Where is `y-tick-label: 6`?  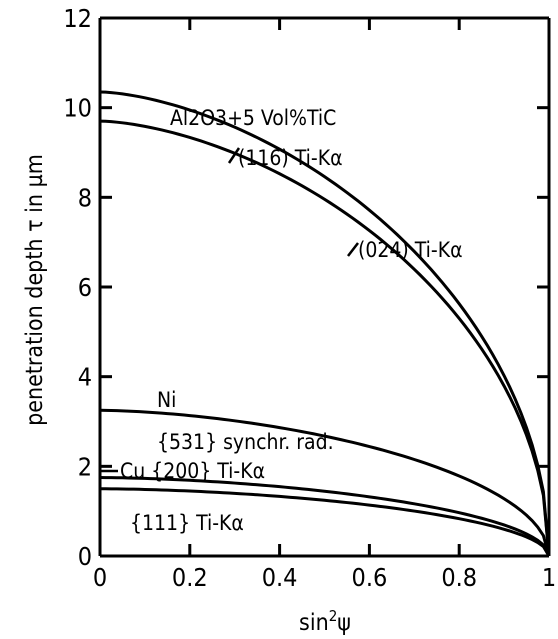 y-tick-label: 6 is located at coordinates (85, 287).